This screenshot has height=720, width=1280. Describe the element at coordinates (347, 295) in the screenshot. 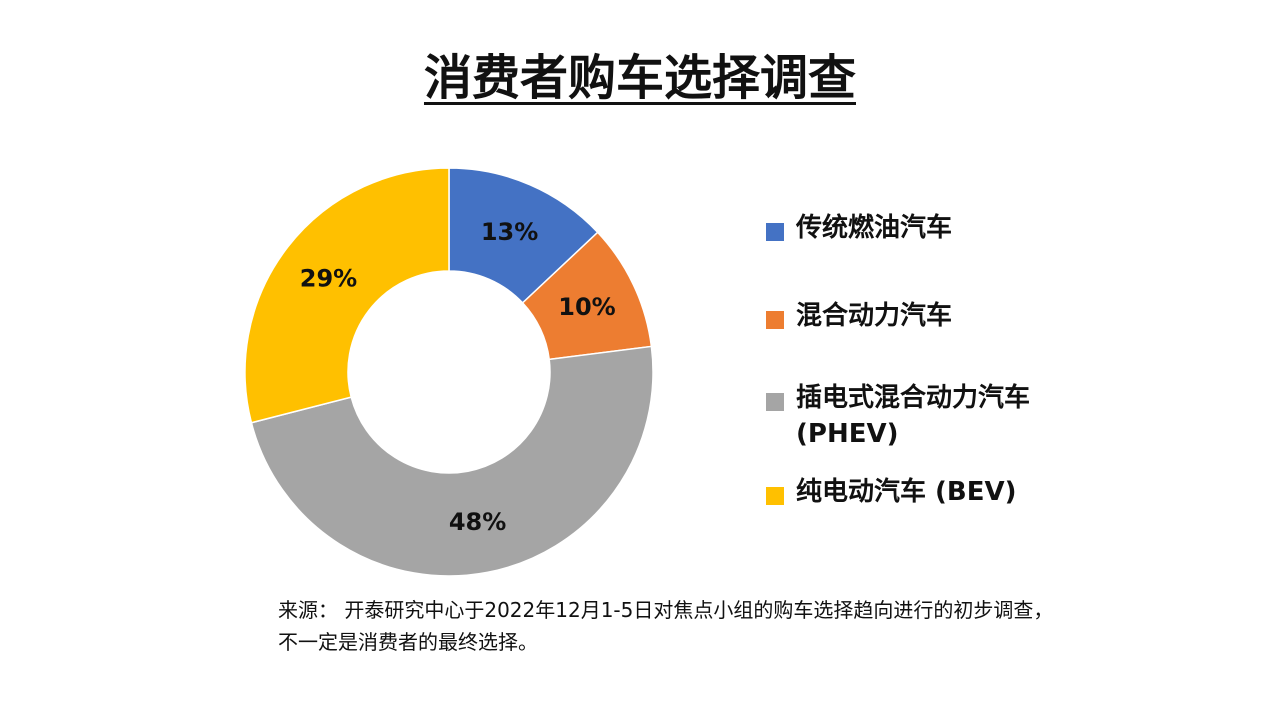

I see `slice-bev` at that location.